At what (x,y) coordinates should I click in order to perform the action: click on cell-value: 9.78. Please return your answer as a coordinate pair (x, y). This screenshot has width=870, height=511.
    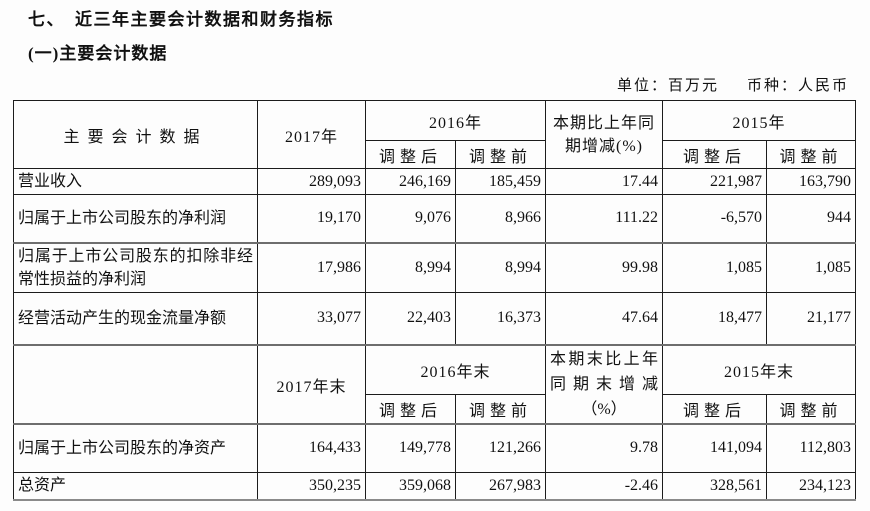
    Looking at the image, I should click on (604, 448).